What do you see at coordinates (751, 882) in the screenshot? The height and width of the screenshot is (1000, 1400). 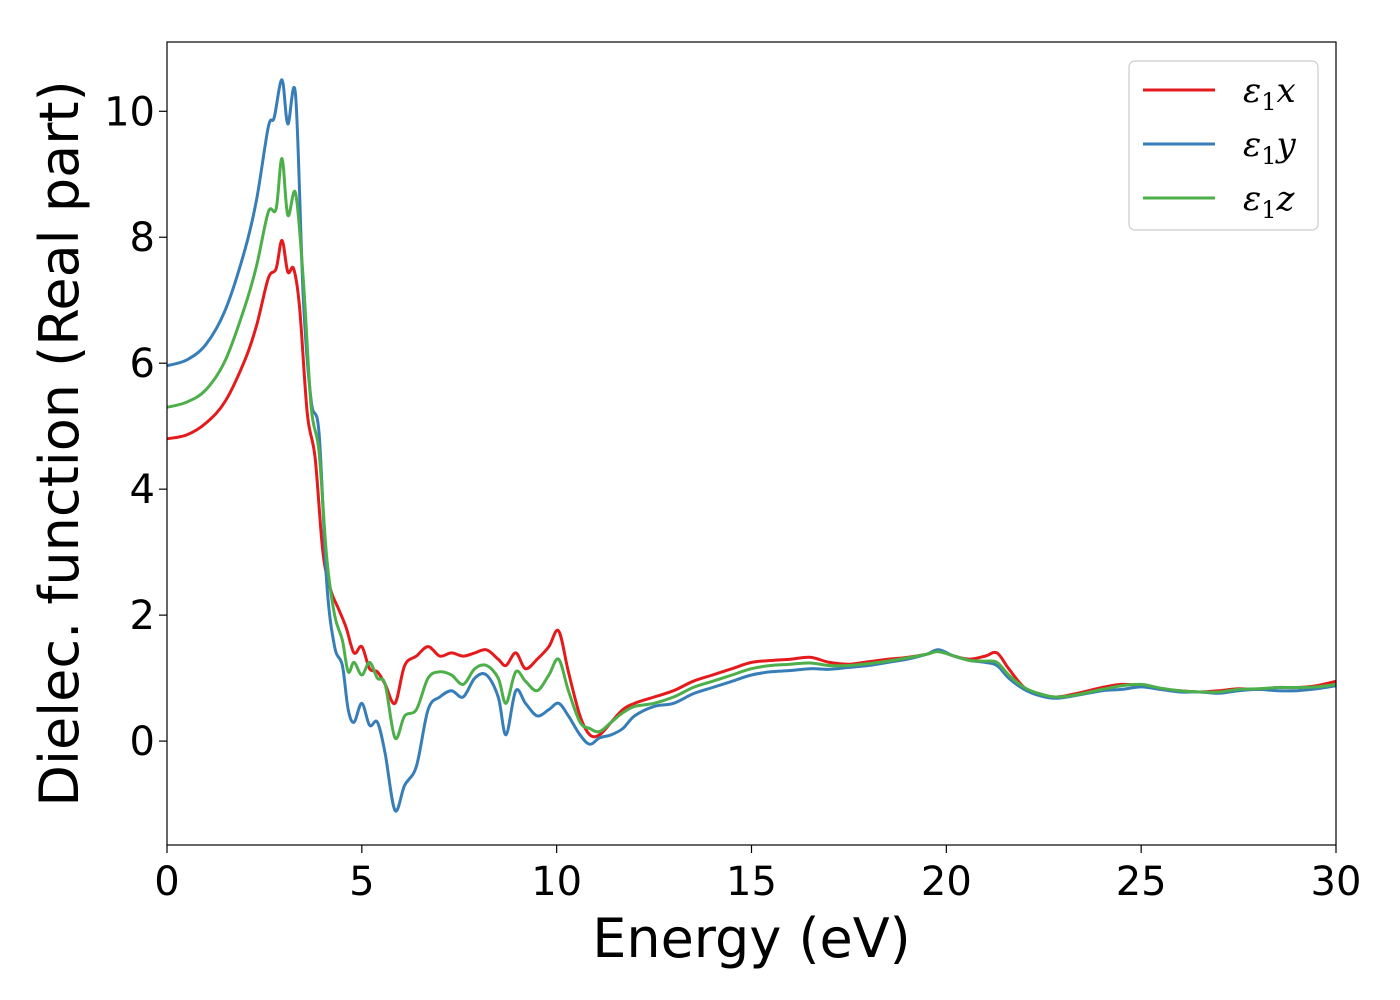 I see `x-tick-label: 15` at bounding box center [751, 882].